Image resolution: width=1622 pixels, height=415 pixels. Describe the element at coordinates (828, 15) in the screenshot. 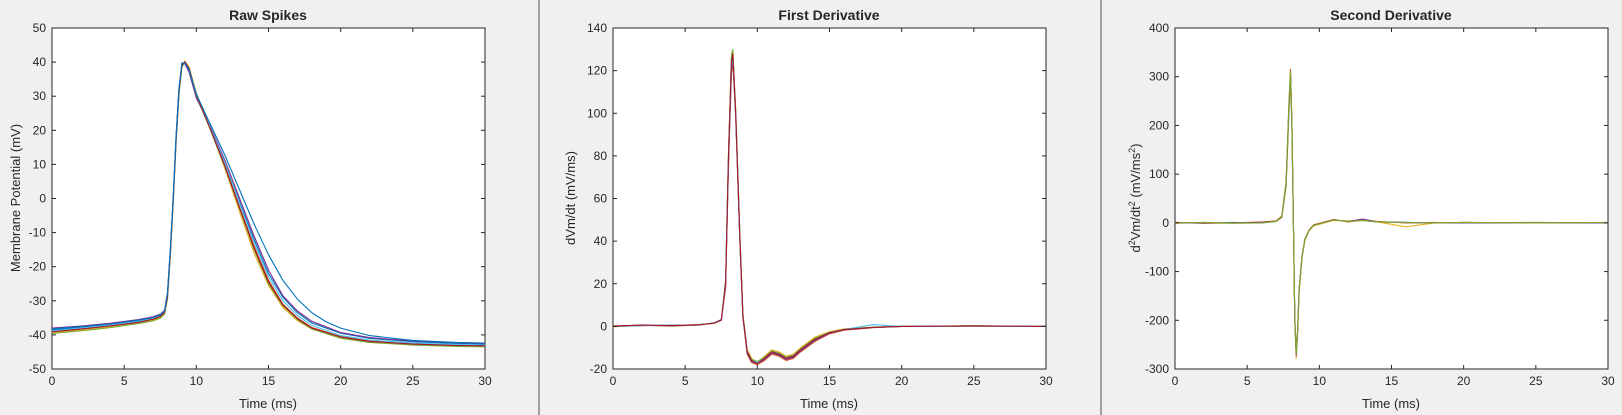

I see `chart-title: First Derivative` at that location.